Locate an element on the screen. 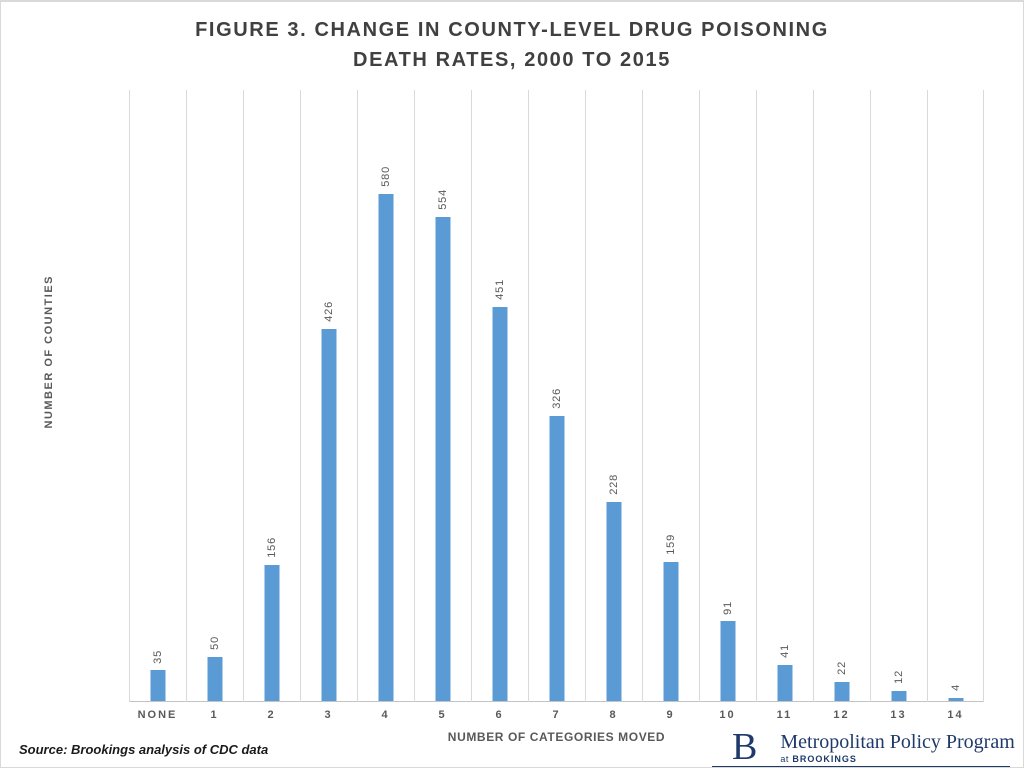 Image resolution: width=1024 pixels, height=768 pixels. source-note: Source: Brookings analysis of CDC data is located at coordinates (144, 749).